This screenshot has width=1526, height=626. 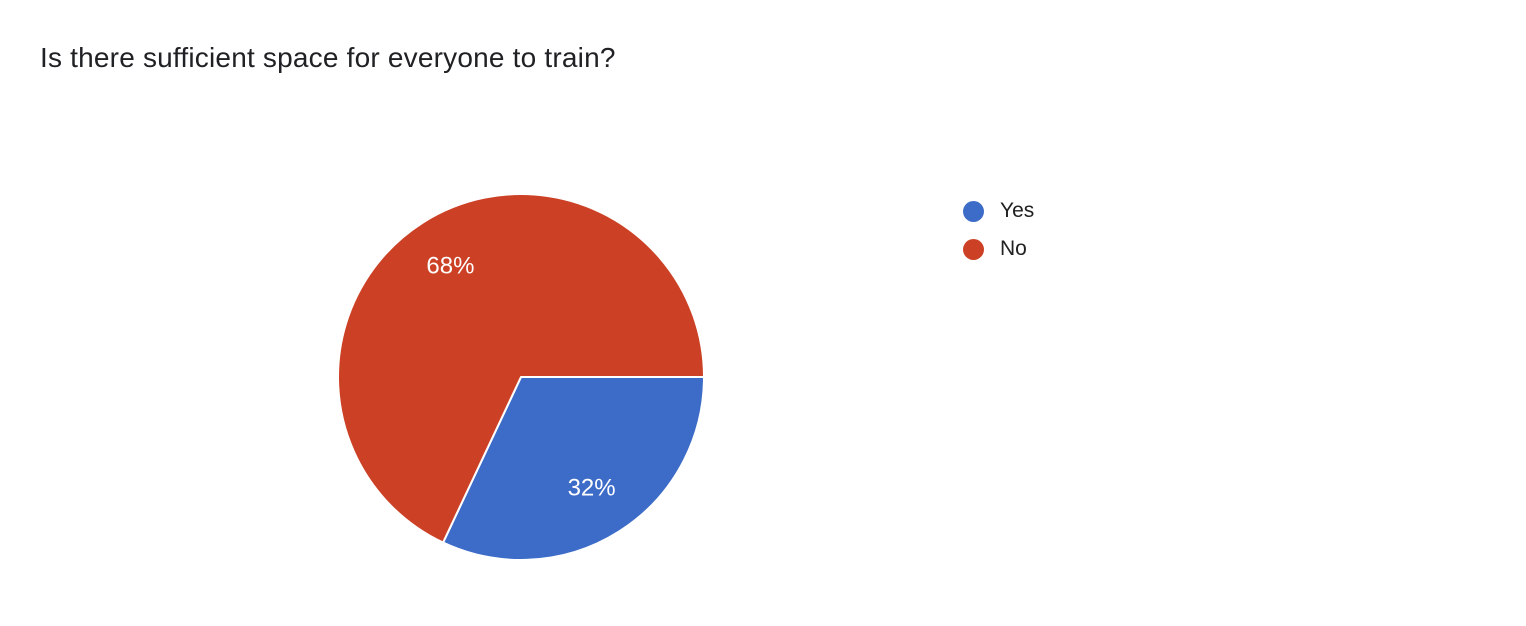 What do you see at coordinates (998, 211) in the screenshot?
I see `legend-item-yes: Yes` at bounding box center [998, 211].